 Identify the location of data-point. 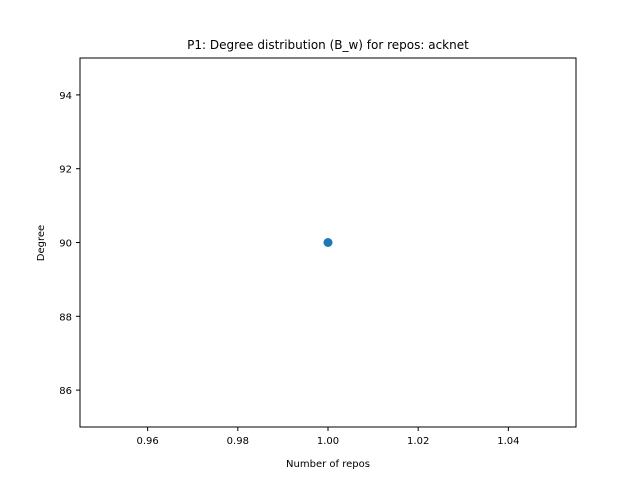
(328, 242).